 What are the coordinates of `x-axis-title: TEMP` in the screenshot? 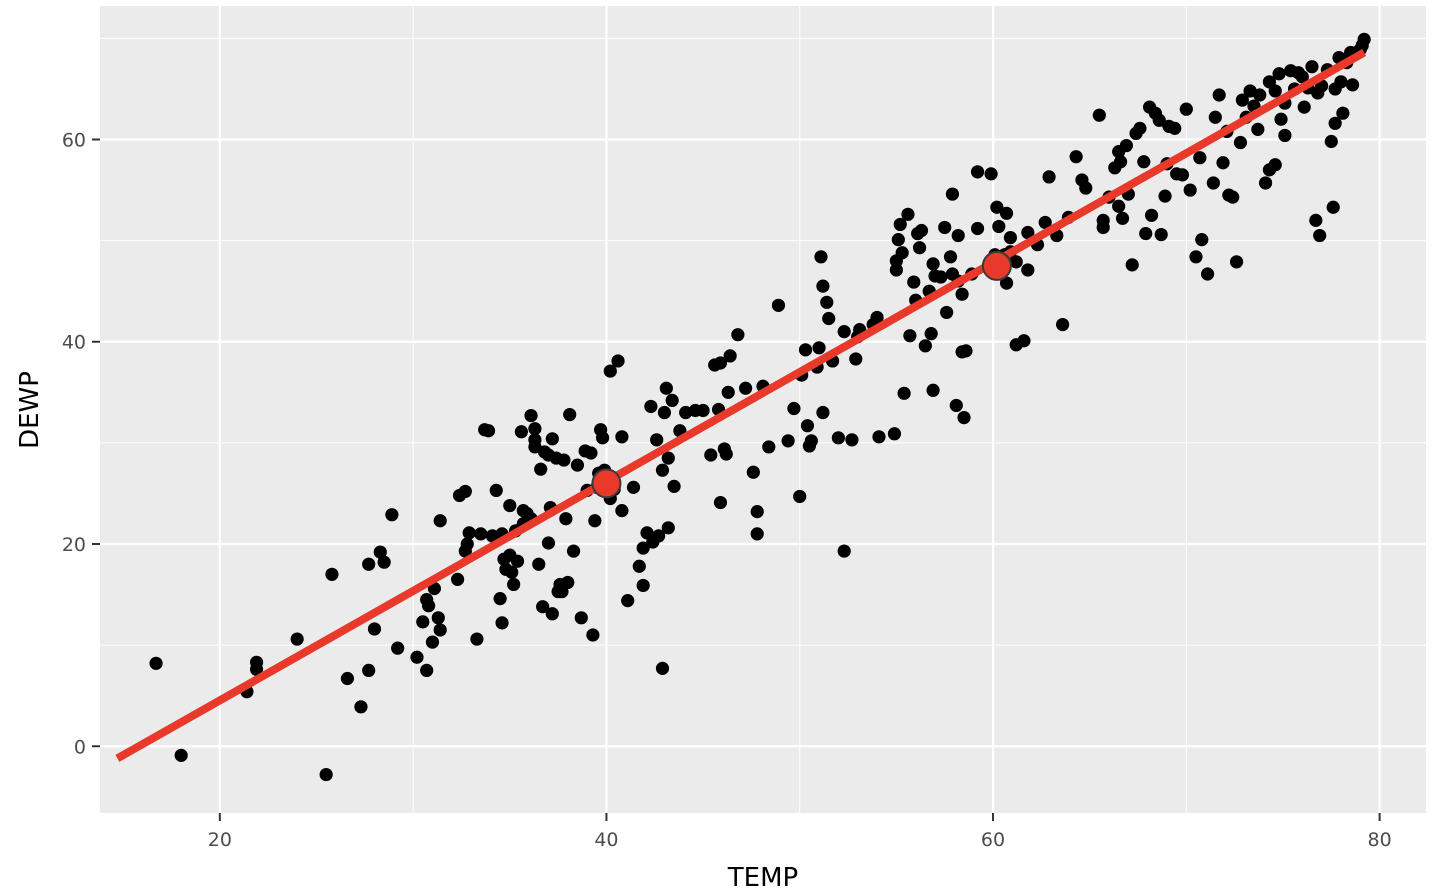 It's located at (762, 878).